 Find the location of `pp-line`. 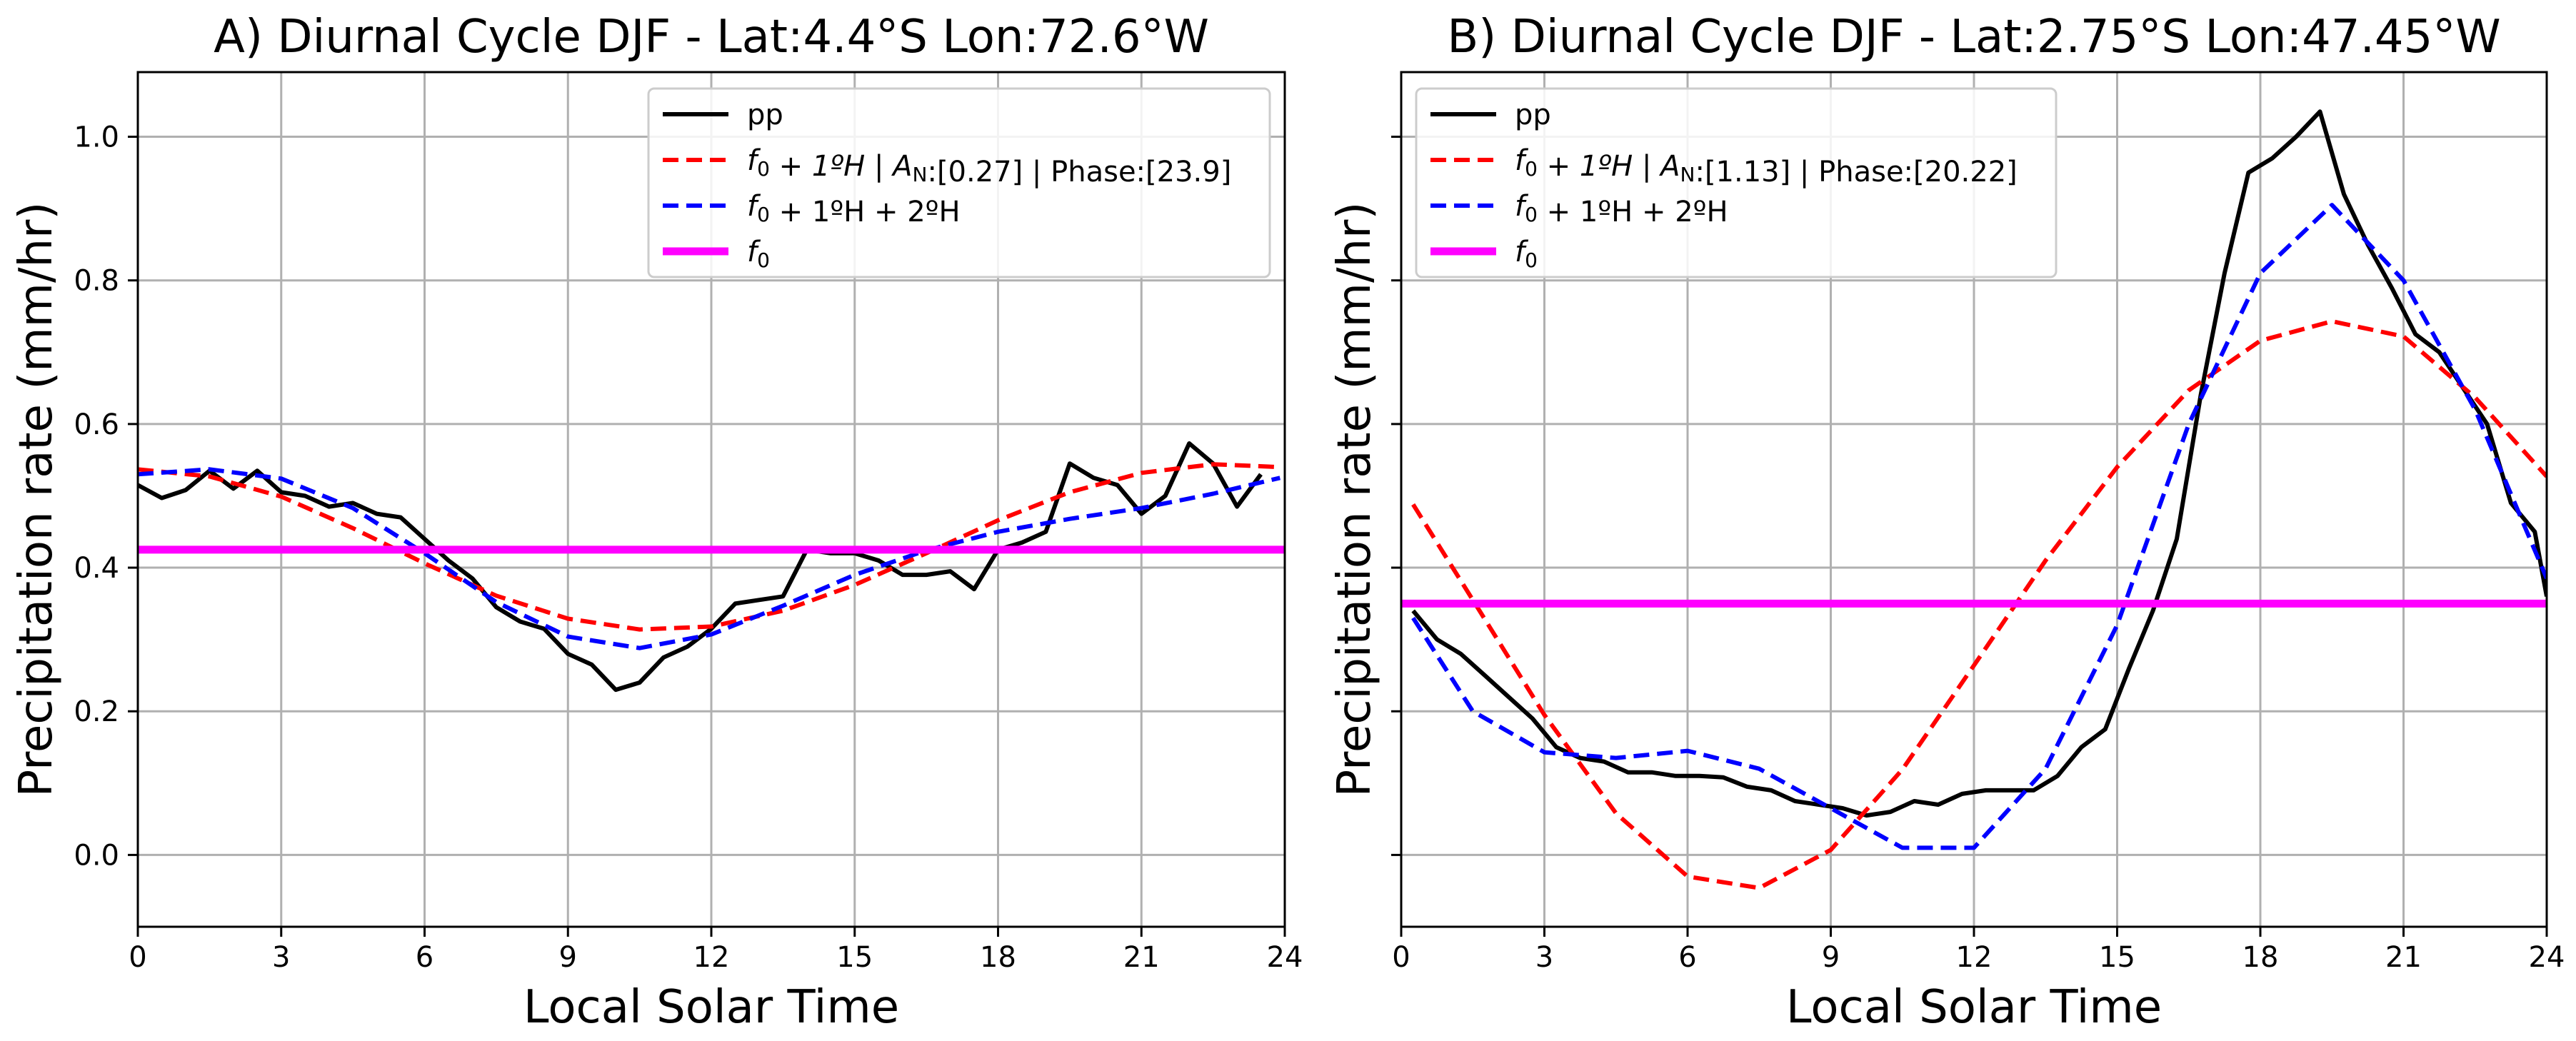

pp-line is located at coordinates (700, 567).